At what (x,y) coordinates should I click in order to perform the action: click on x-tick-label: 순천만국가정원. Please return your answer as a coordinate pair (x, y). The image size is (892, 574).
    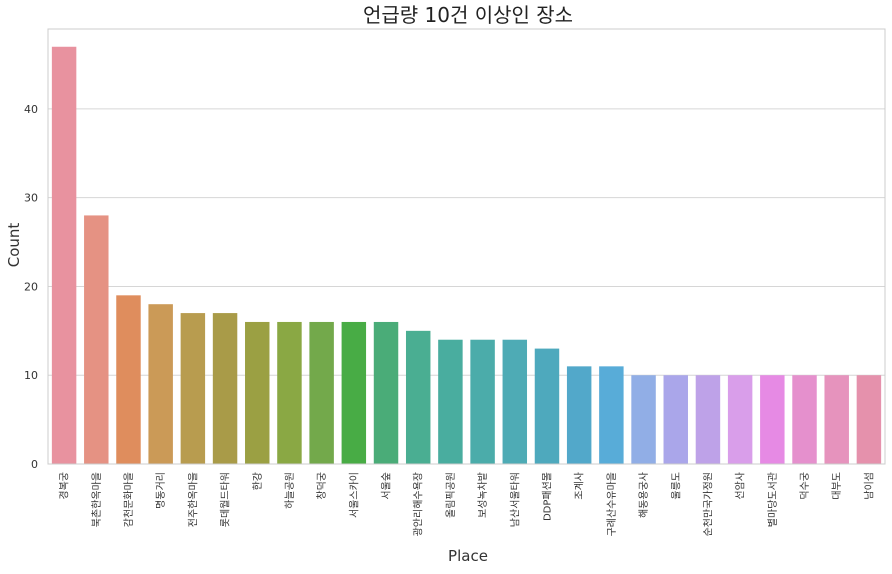
    Looking at the image, I should click on (708, 504).